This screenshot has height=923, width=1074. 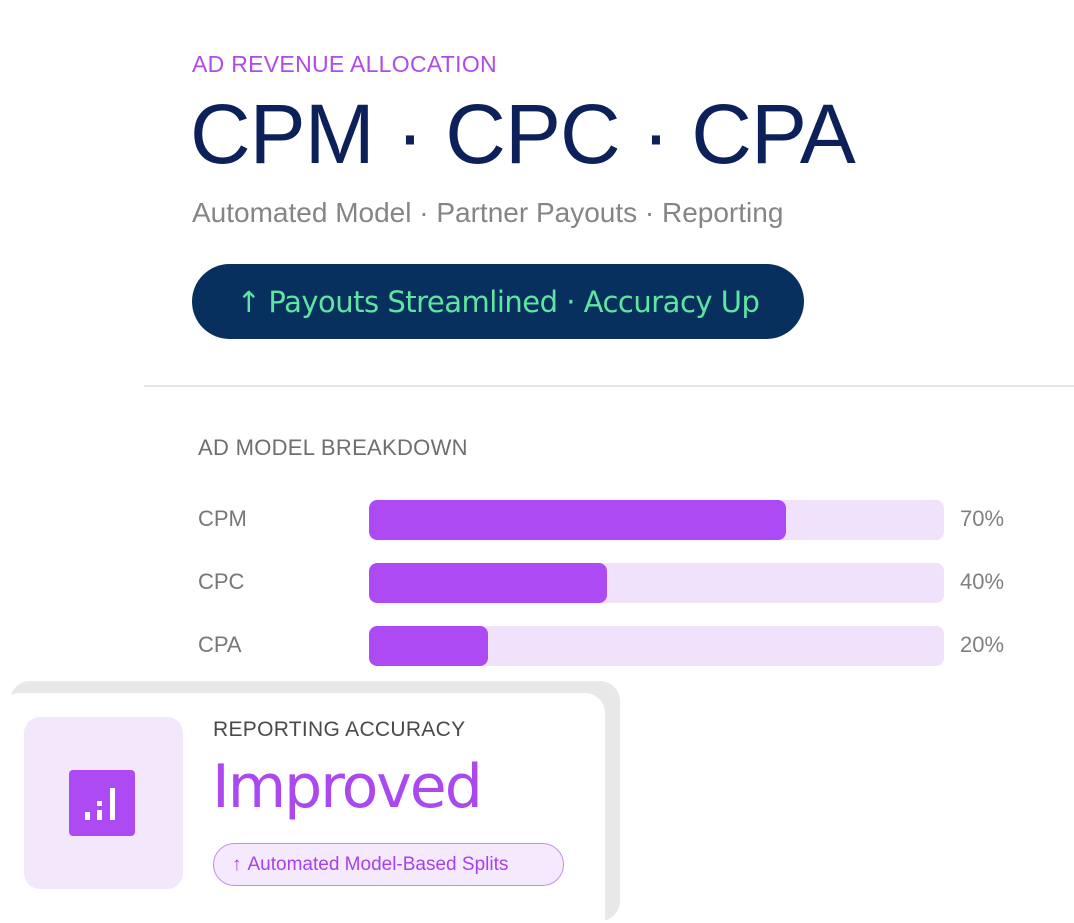 I want to click on bar-row-cpm: CPM 70%, so click(x=537, y=520).